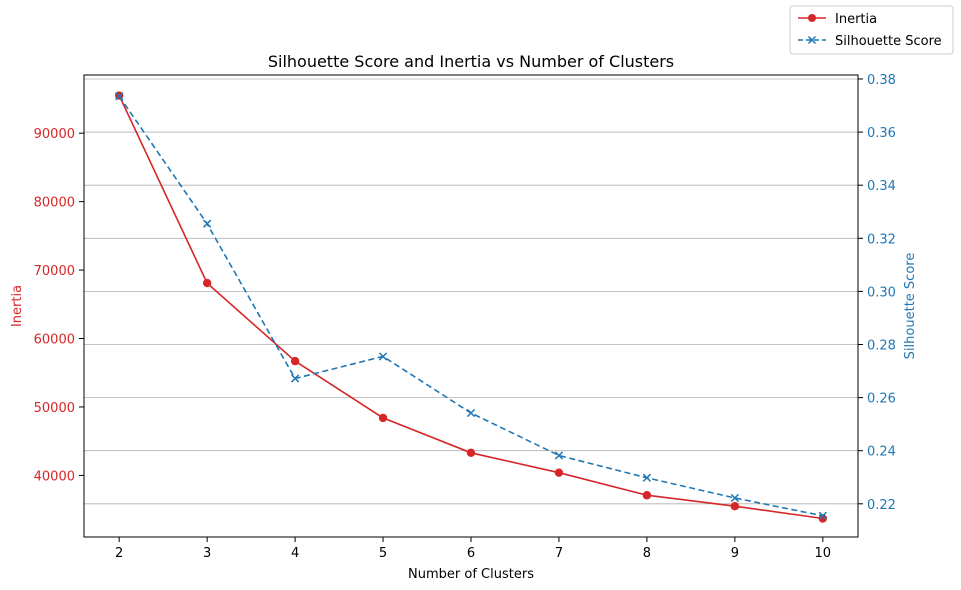  What do you see at coordinates (295, 553) in the screenshot?
I see `x-tick-label: 4` at bounding box center [295, 553].